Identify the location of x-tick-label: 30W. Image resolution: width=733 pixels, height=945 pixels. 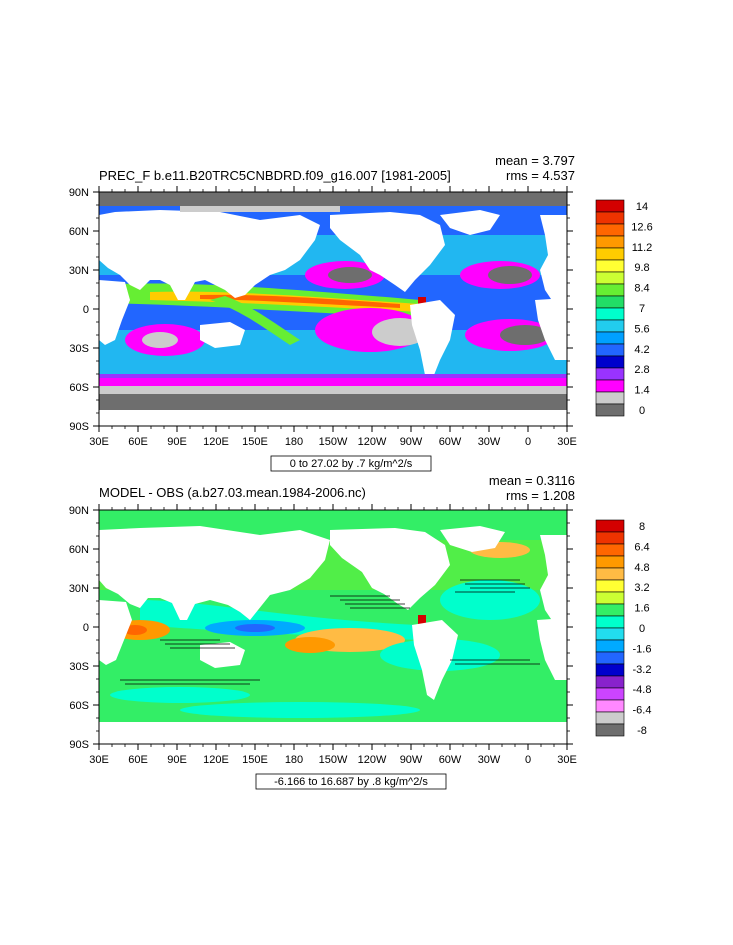
(489, 442).